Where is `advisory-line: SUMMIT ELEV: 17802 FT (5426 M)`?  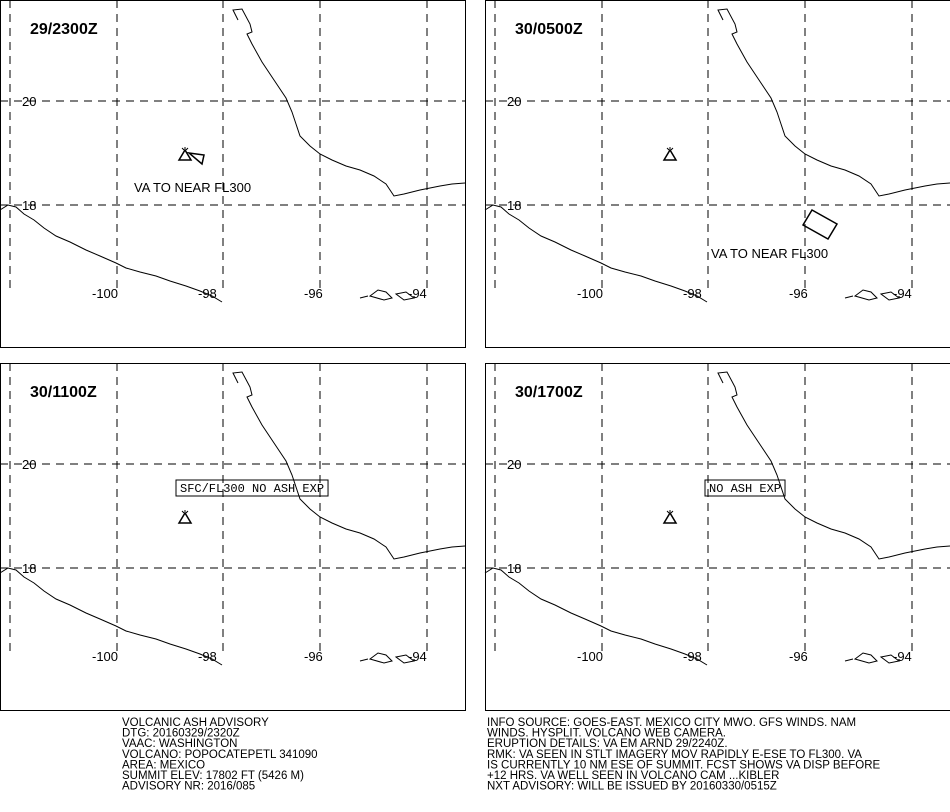 advisory-line: SUMMIT ELEV: 17802 FT (5426 M) is located at coordinates (213, 776).